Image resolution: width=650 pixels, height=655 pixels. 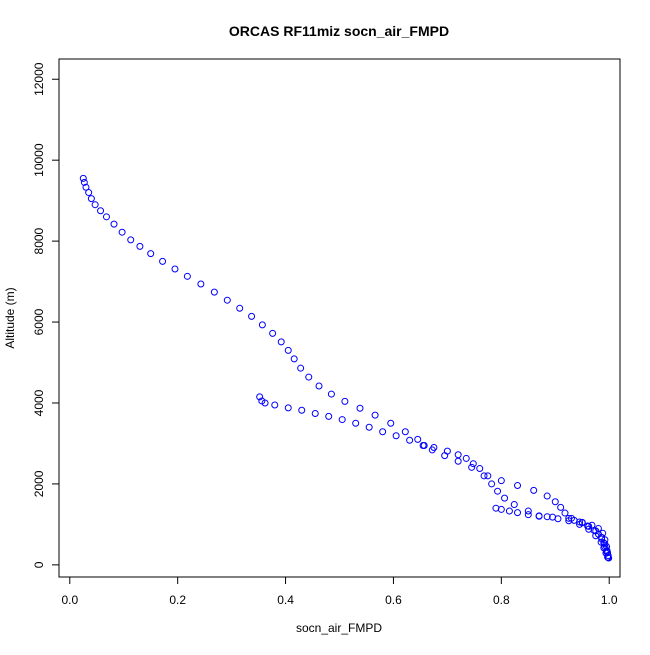 What do you see at coordinates (10, 317) in the screenshot?
I see `y-axis-label: Altitude (m)` at bounding box center [10, 317].